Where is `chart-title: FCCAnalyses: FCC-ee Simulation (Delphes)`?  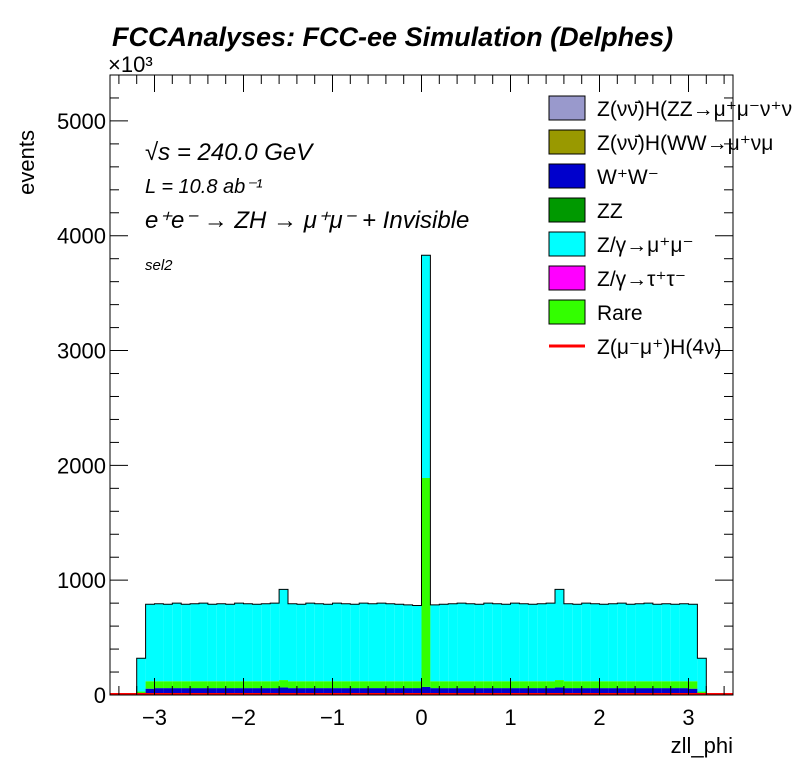 chart-title: FCCAnalyses: FCC-ee Simulation (Delphes) is located at coordinates (392, 37).